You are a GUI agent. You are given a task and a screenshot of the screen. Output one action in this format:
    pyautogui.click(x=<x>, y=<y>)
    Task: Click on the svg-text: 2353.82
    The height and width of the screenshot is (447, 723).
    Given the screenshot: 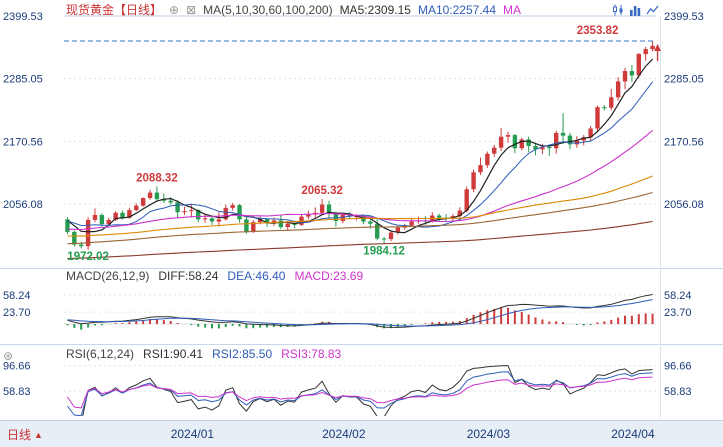 What is the action you would take?
    pyautogui.click(x=598, y=31)
    